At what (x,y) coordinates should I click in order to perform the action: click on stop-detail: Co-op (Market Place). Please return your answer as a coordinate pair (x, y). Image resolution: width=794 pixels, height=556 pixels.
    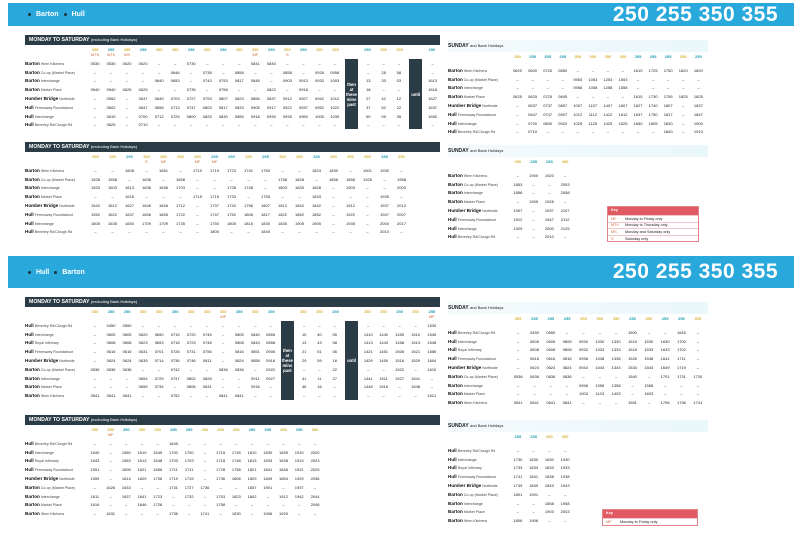
    Looking at the image, I should click on (57, 369).